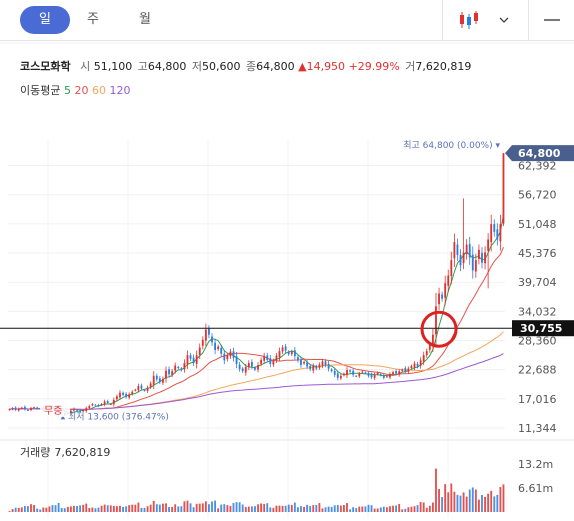  I want to click on volume-title-label: 거래량, so click(35, 452).